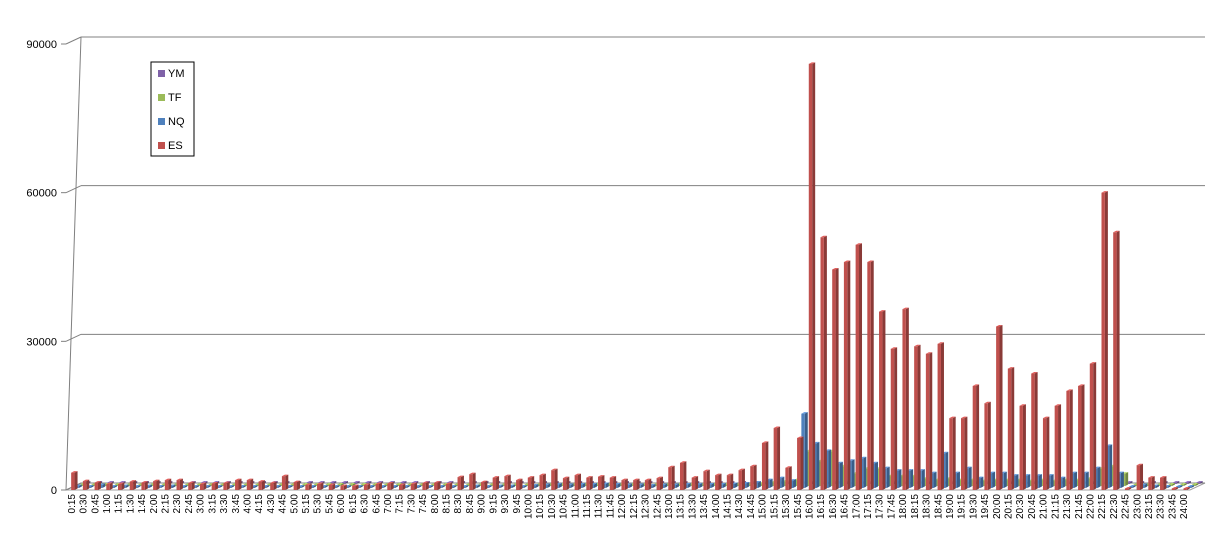 The height and width of the screenshot is (551, 1229). What do you see at coordinates (400, 504) in the screenshot?
I see `x-tick-label: 7:15` at bounding box center [400, 504].